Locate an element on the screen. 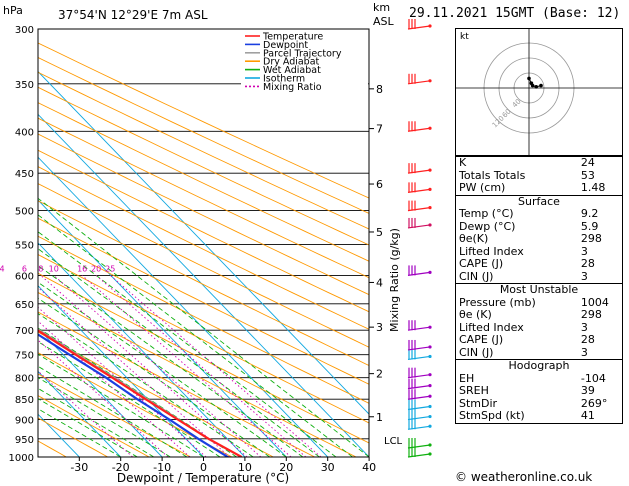 The image size is (629, 486). mixing-ratio-label: 10 is located at coordinates (54, 268).